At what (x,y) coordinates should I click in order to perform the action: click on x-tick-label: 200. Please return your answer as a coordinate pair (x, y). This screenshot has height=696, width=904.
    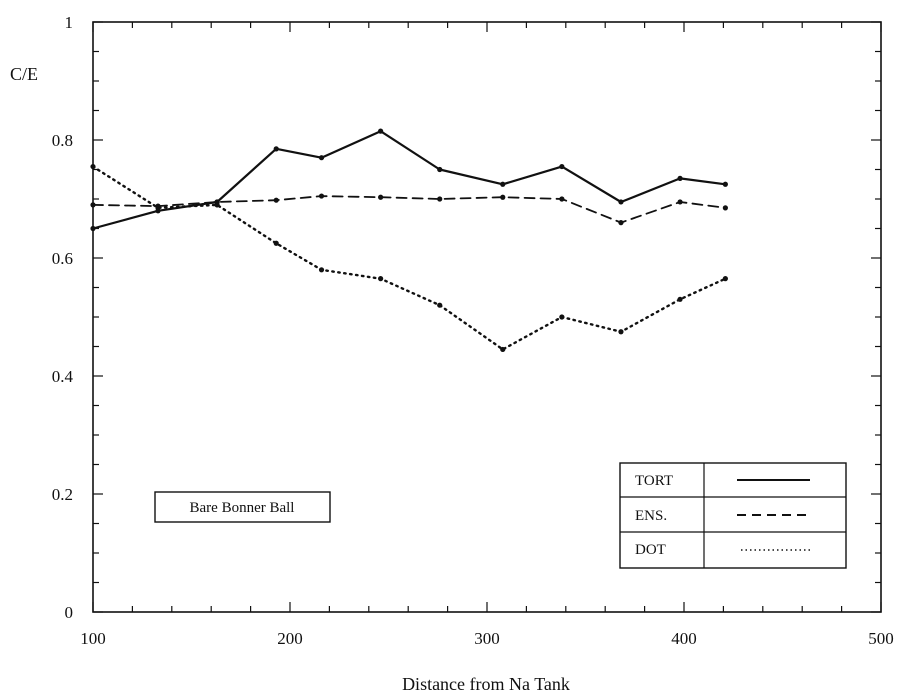
    Looking at the image, I should click on (290, 638).